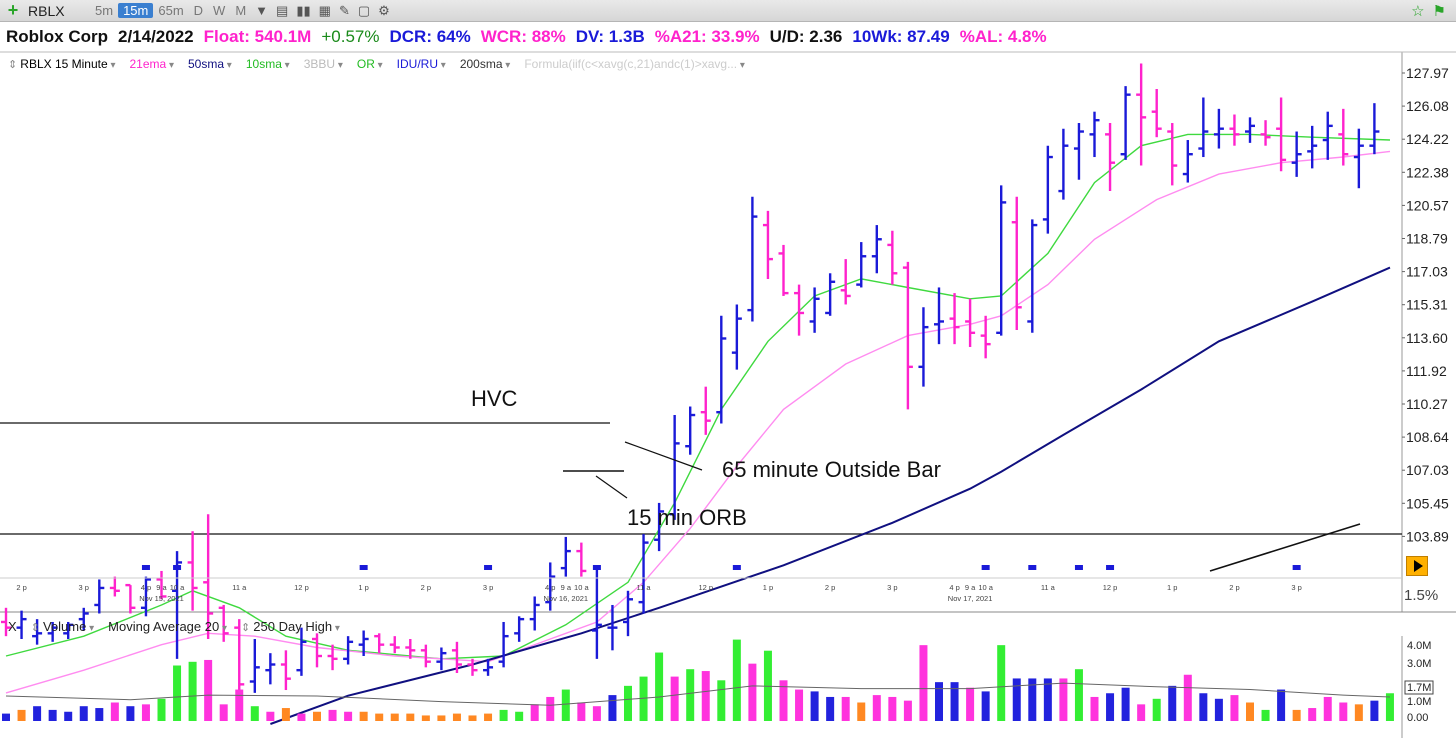 The width and height of the screenshot is (1456, 738). Describe the element at coordinates (210, 64) in the screenshot. I see `legend-50sma: 50sma` at that location.